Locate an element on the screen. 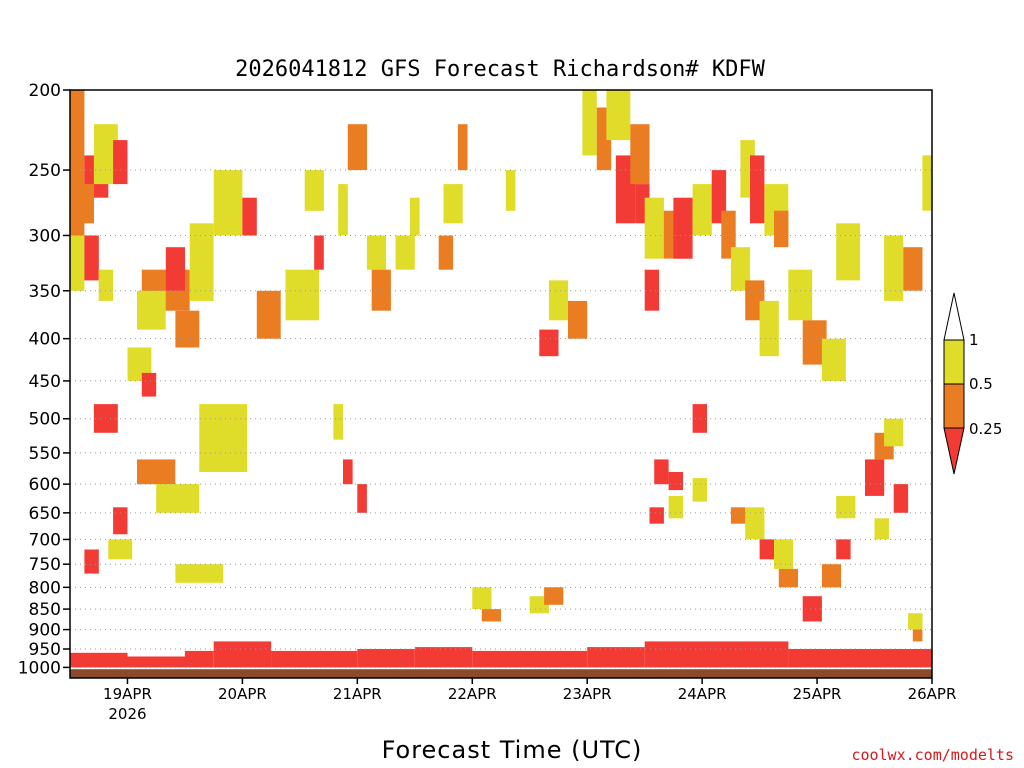 The image size is (1024, 768). y-tick-label: 450 is located at coordinates (45, 382).